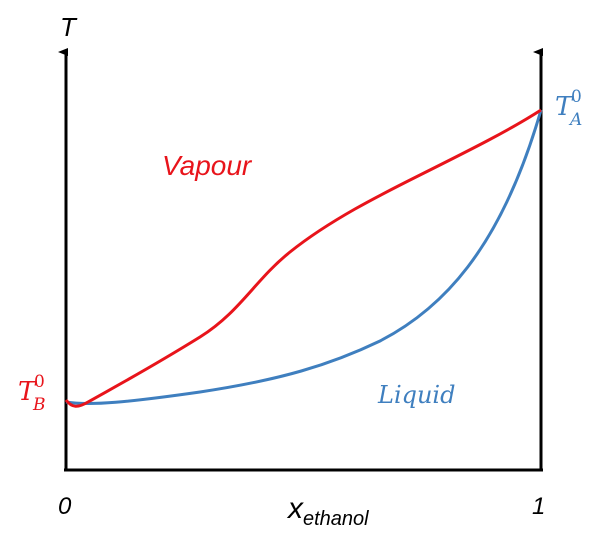  Describe the element at coordinates (575, 120) in the screenshot. I see `ta0-sub: A` at that location.